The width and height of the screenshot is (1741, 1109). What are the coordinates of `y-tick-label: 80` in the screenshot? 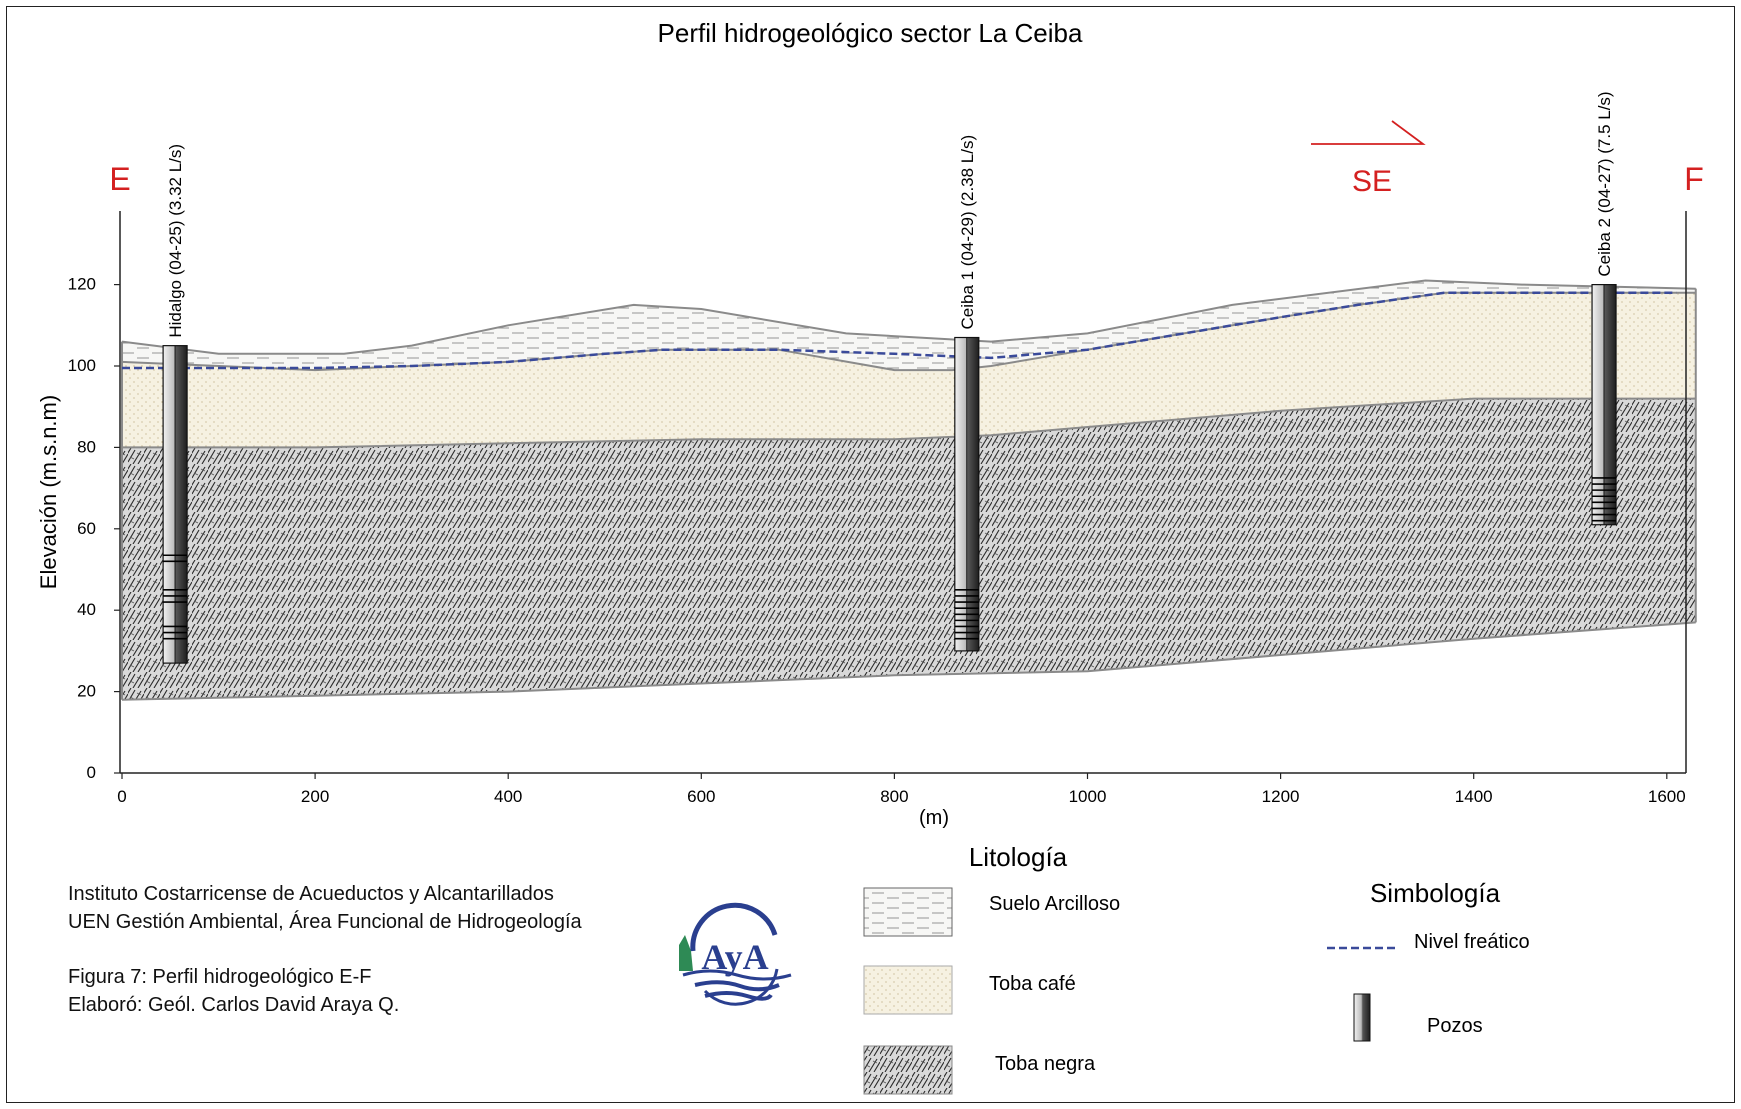 It's located at (86, 446).